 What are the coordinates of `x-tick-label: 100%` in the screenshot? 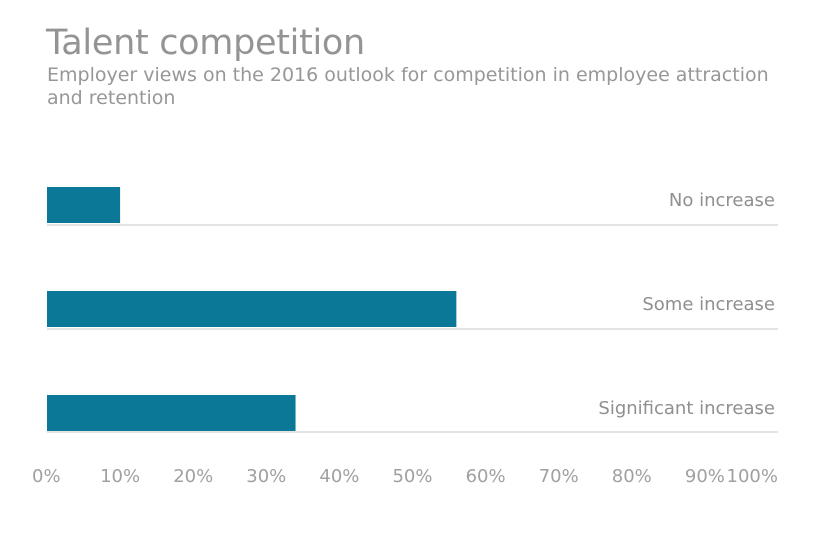 It's located at (752, 476).